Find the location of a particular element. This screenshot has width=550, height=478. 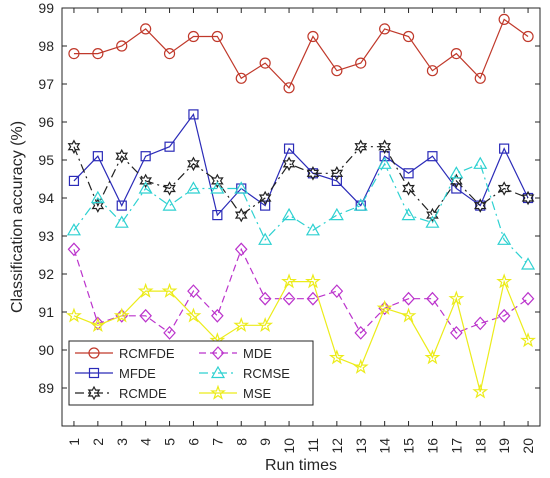

y-tick-label: 94 is located at coordinates (46, 198).